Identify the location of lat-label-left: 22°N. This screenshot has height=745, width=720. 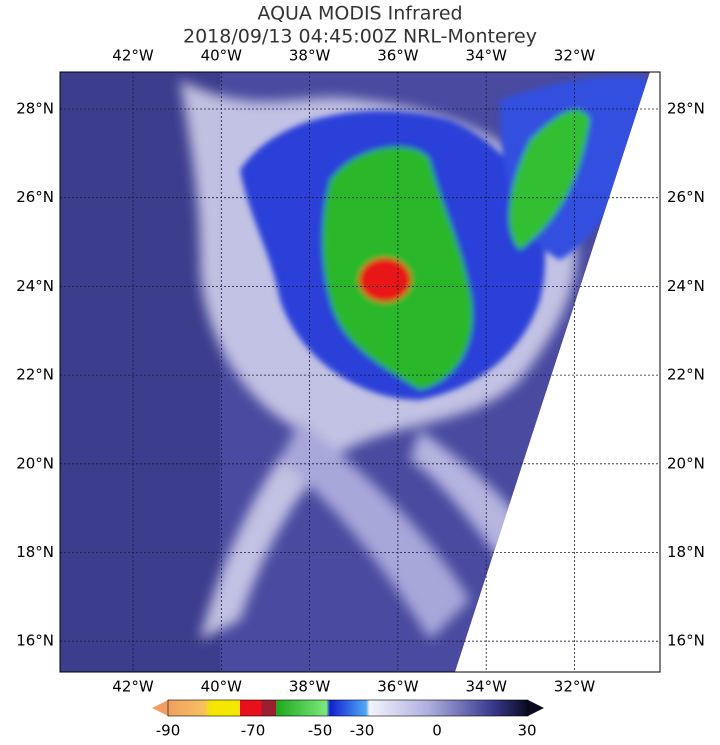
(35, 375).